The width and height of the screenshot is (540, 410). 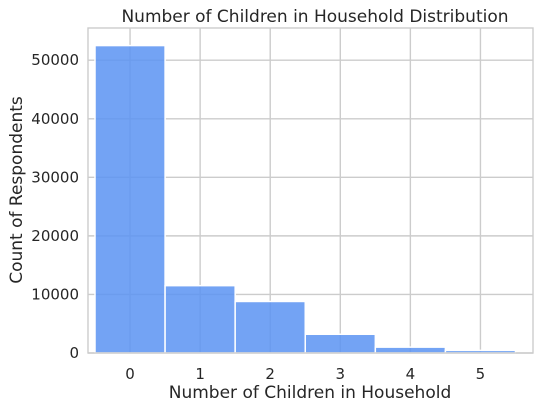 What do you see at coordinates (55, 236) in the screenshot?
I see `y-tick-label: 20000` at bounding box center [55, 236].